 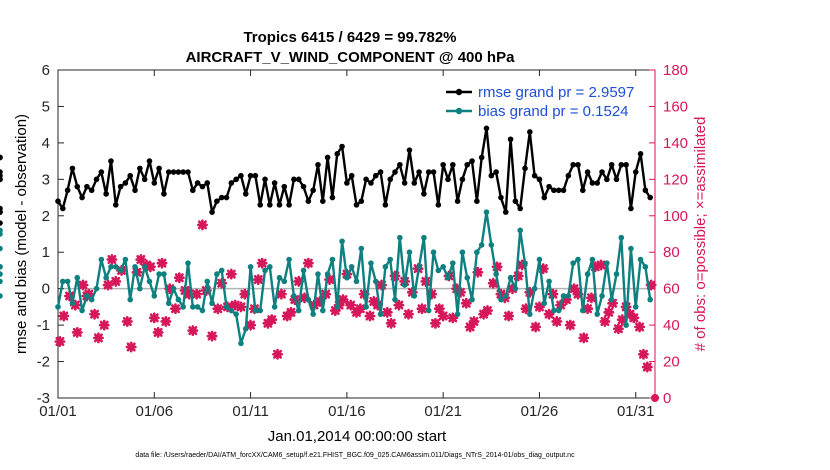 What do you see at coordinates (671, 325) in the screenshot?
I see `y2-tick-label: 40` at bounding box center [671, 325].